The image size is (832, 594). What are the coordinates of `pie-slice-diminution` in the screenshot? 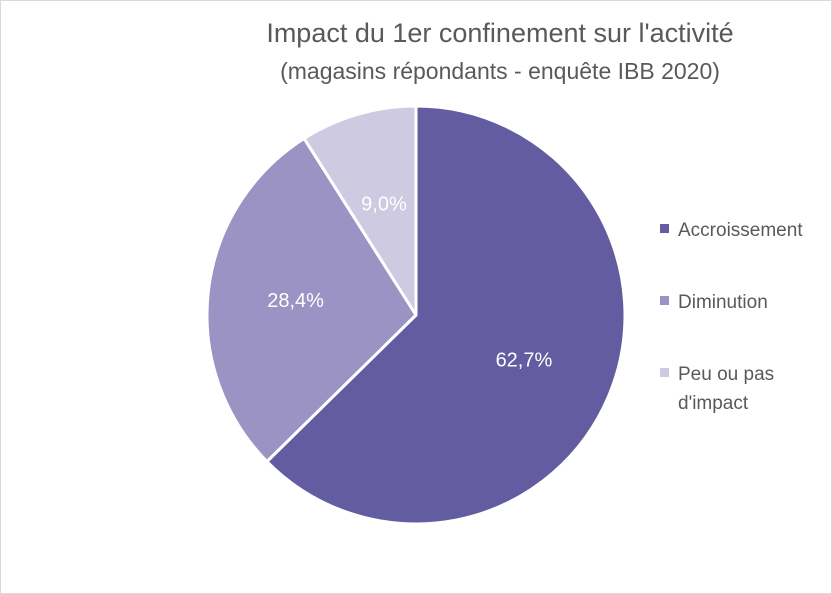 It's located at (311, 300).